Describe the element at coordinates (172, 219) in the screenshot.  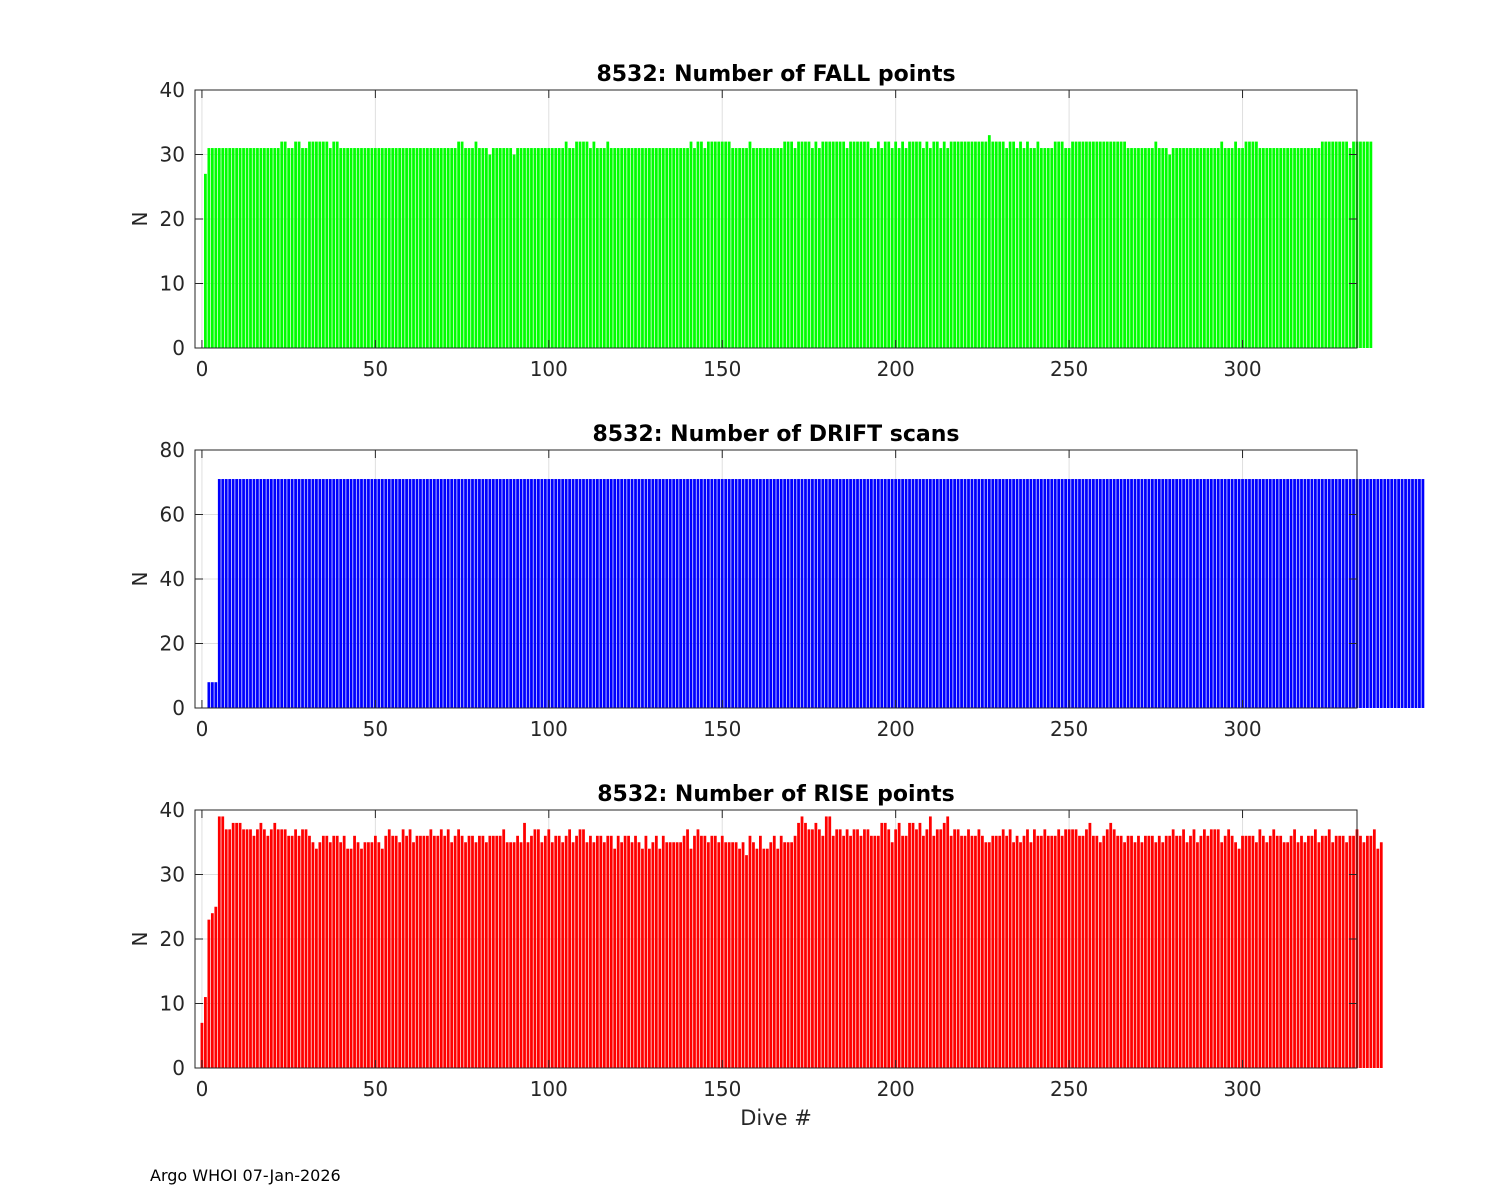
I see `y-tick-label: 20` at that location.